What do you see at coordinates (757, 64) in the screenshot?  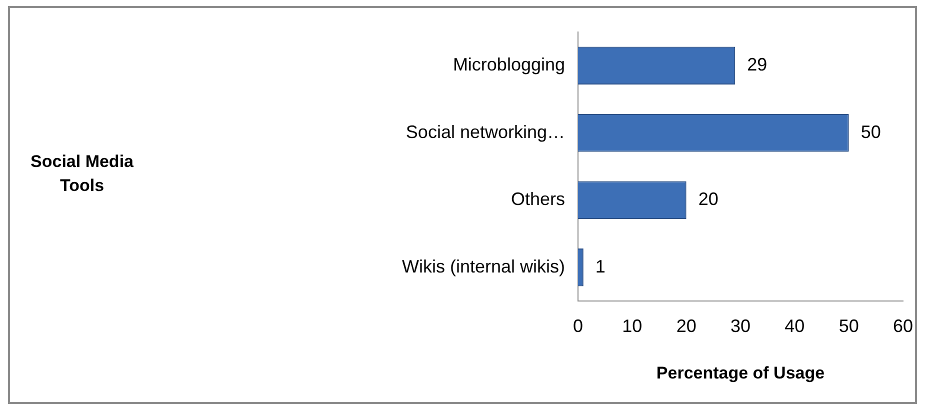 I see `data-label: 29` at bounding box center [757, 64].